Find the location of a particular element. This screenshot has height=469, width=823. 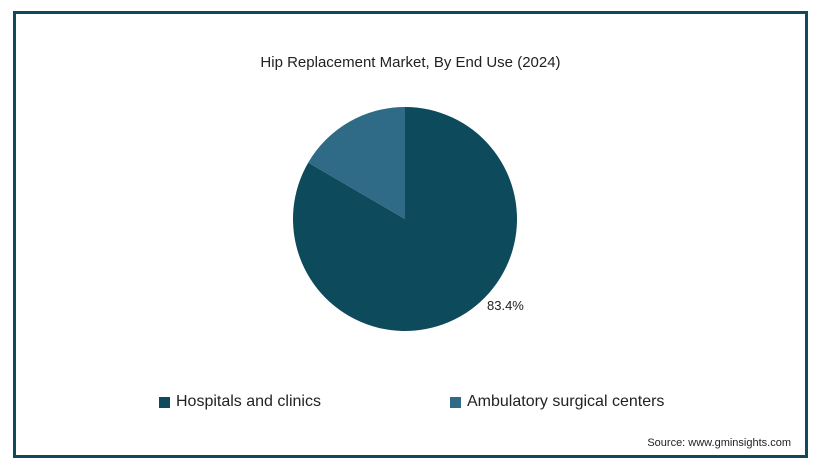

legend-item-ambulatory: Ambulatory surgical centers is located at coordinates (557, 402).